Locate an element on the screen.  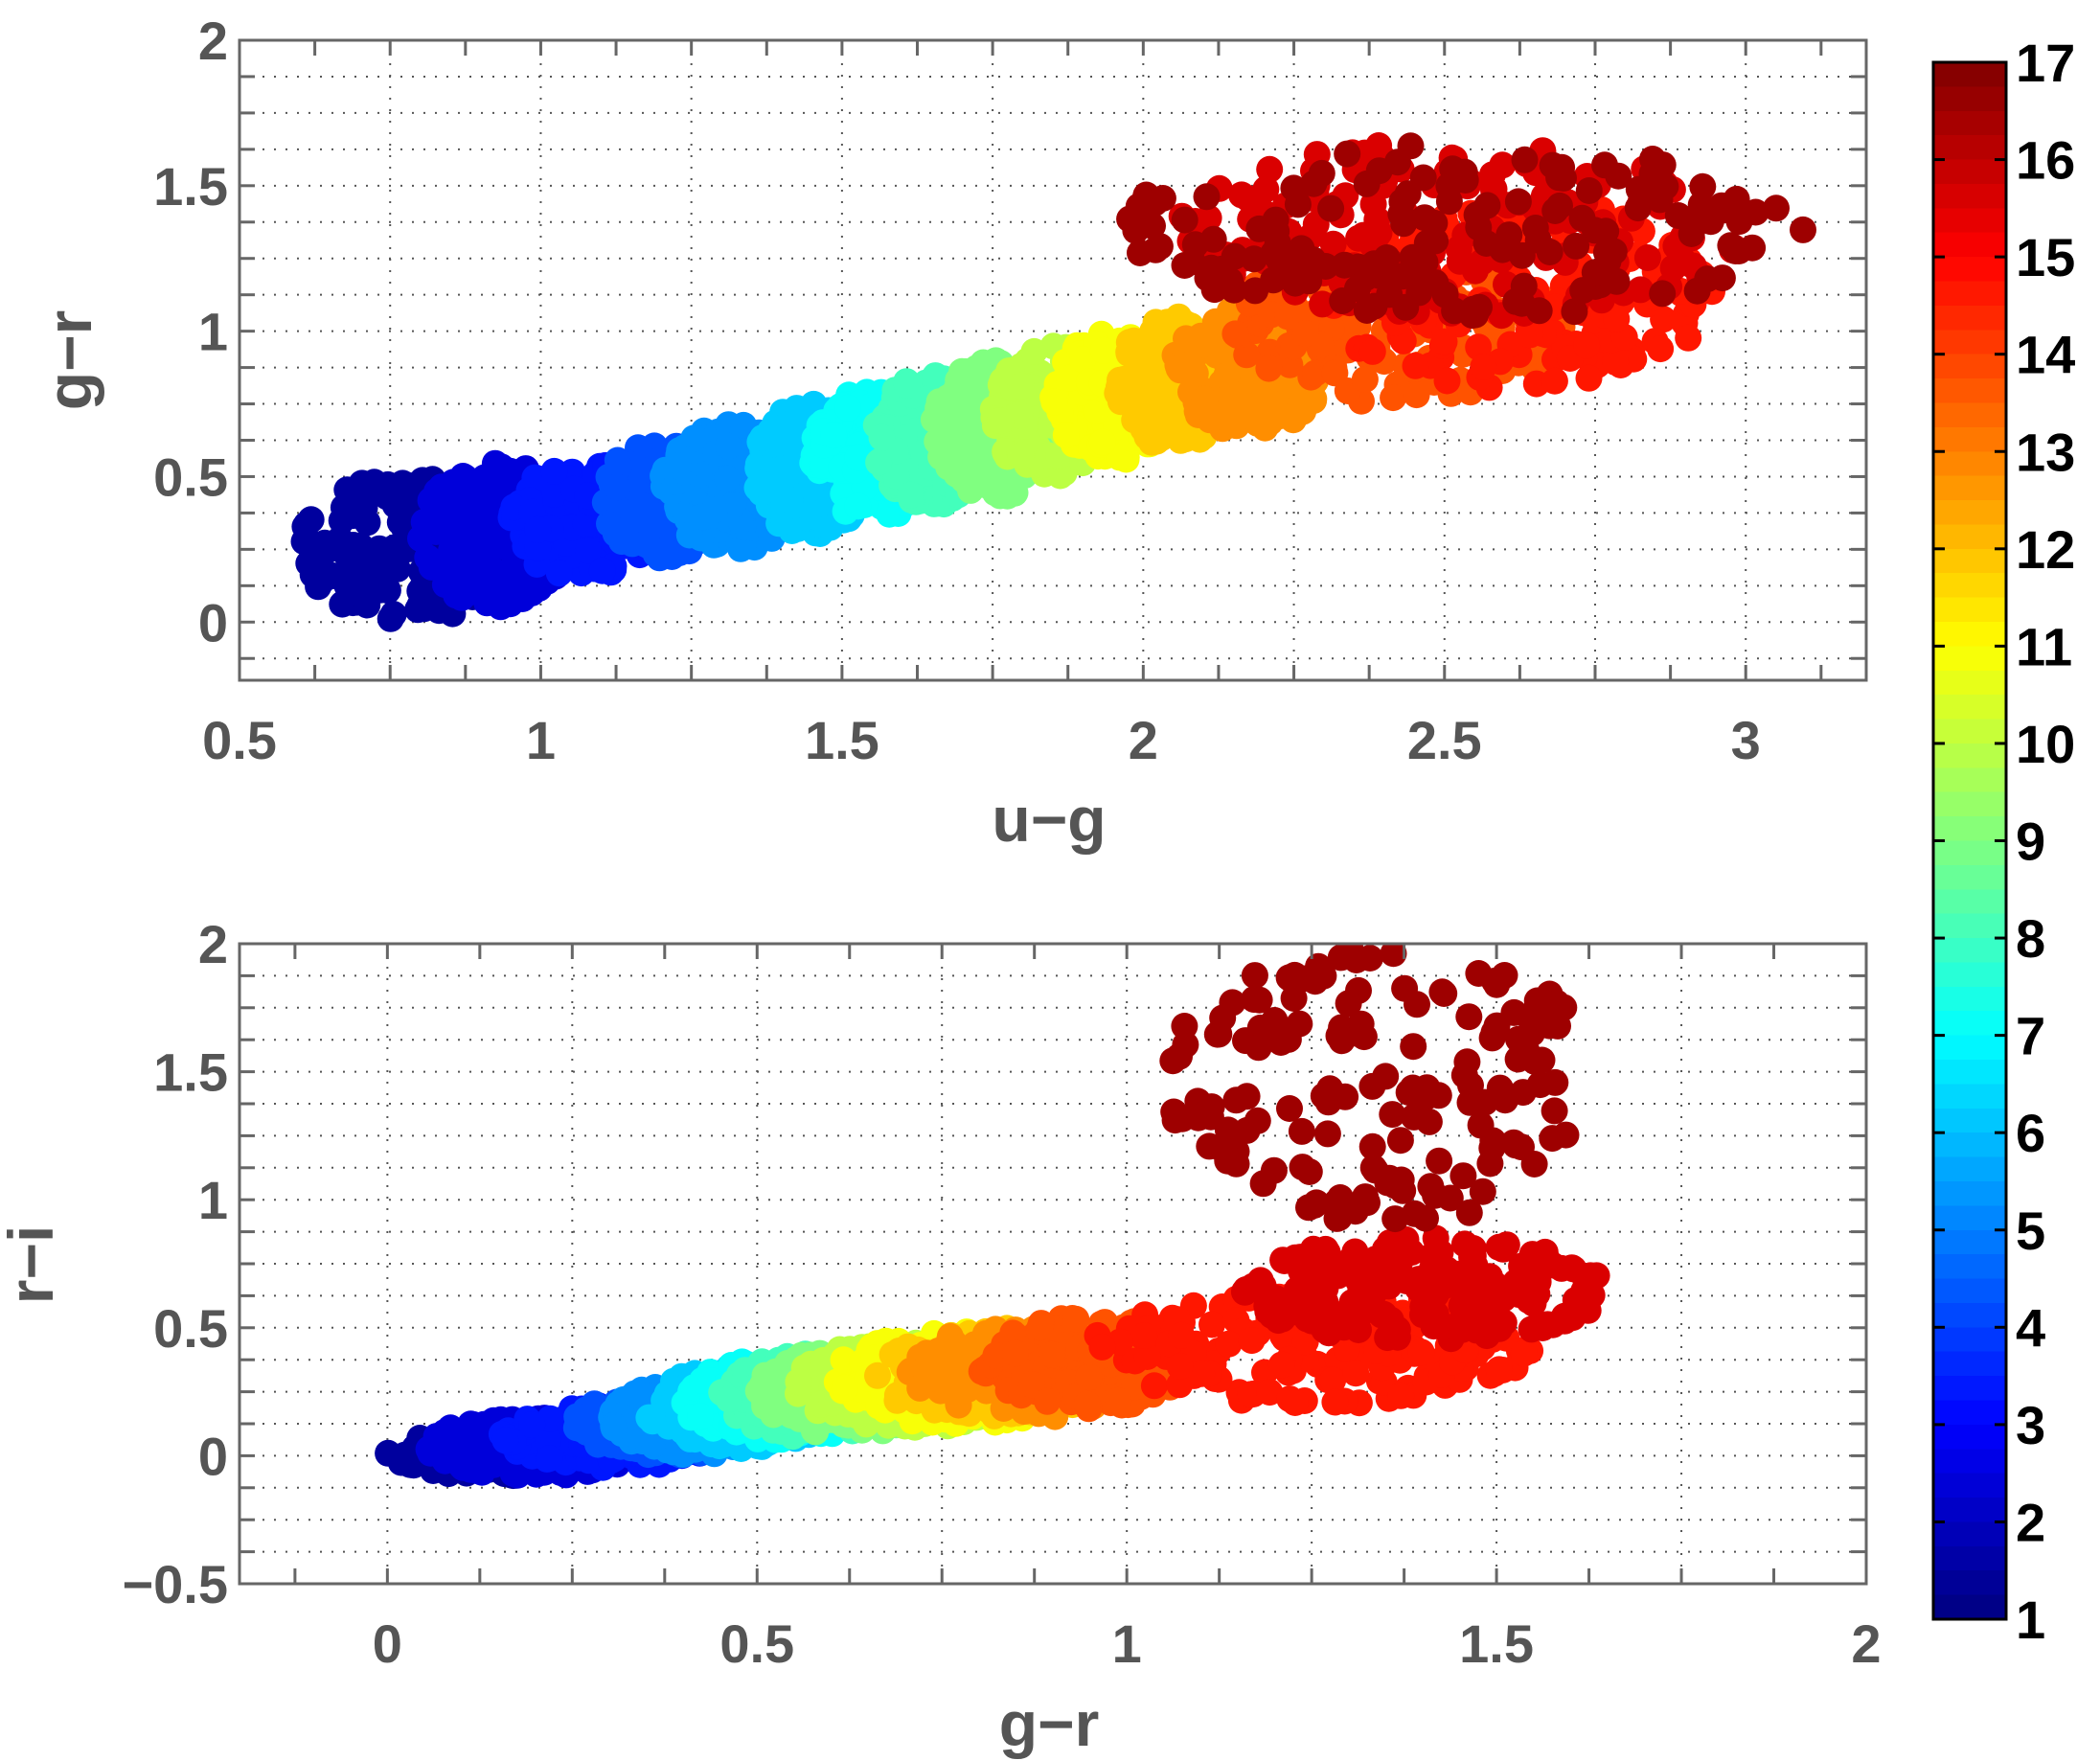
top-y-tick-label: 1.5 is located at coordinates (190, 186).